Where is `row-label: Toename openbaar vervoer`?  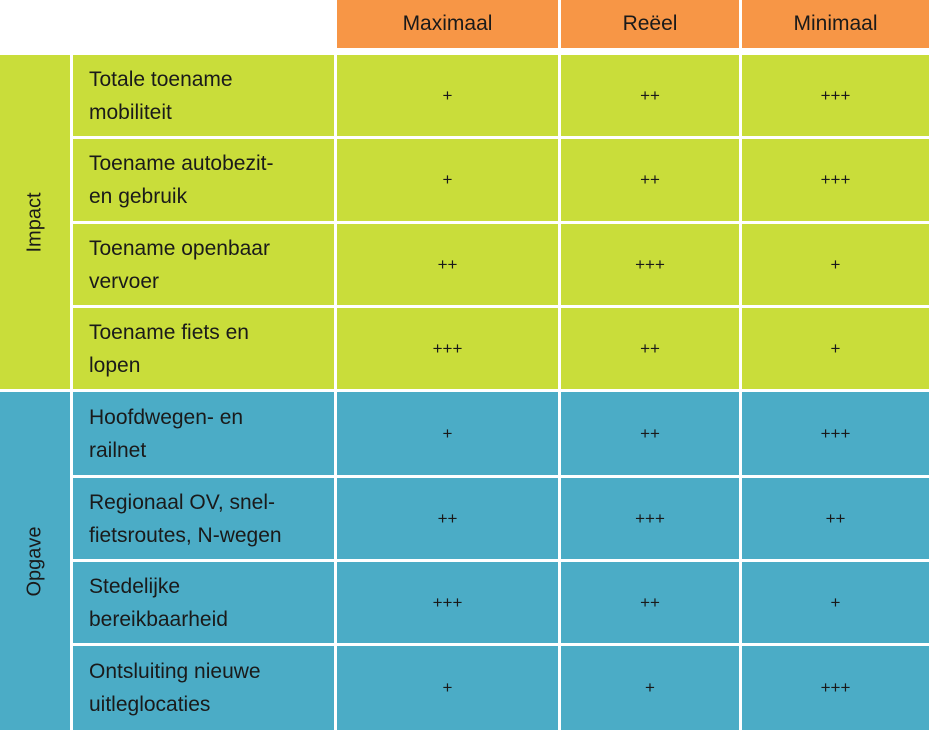
row-label: Toename openbaar vervoer is located at coordinates (203, 264).